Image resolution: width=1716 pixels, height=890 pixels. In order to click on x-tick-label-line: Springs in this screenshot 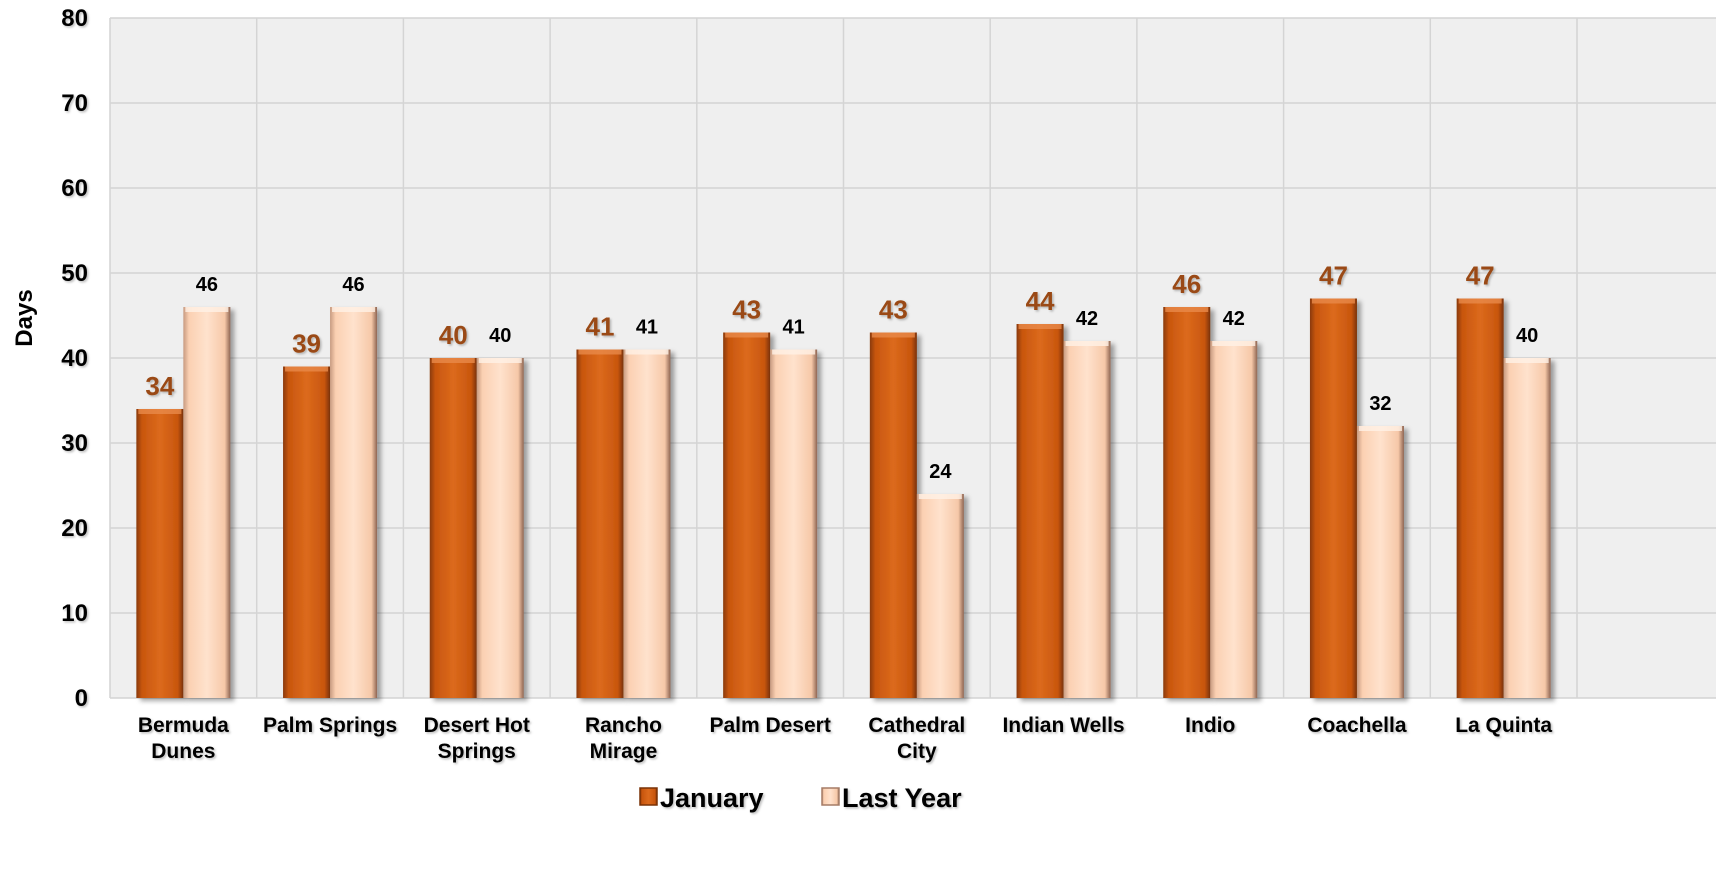, I will do `click(477, 751)`.